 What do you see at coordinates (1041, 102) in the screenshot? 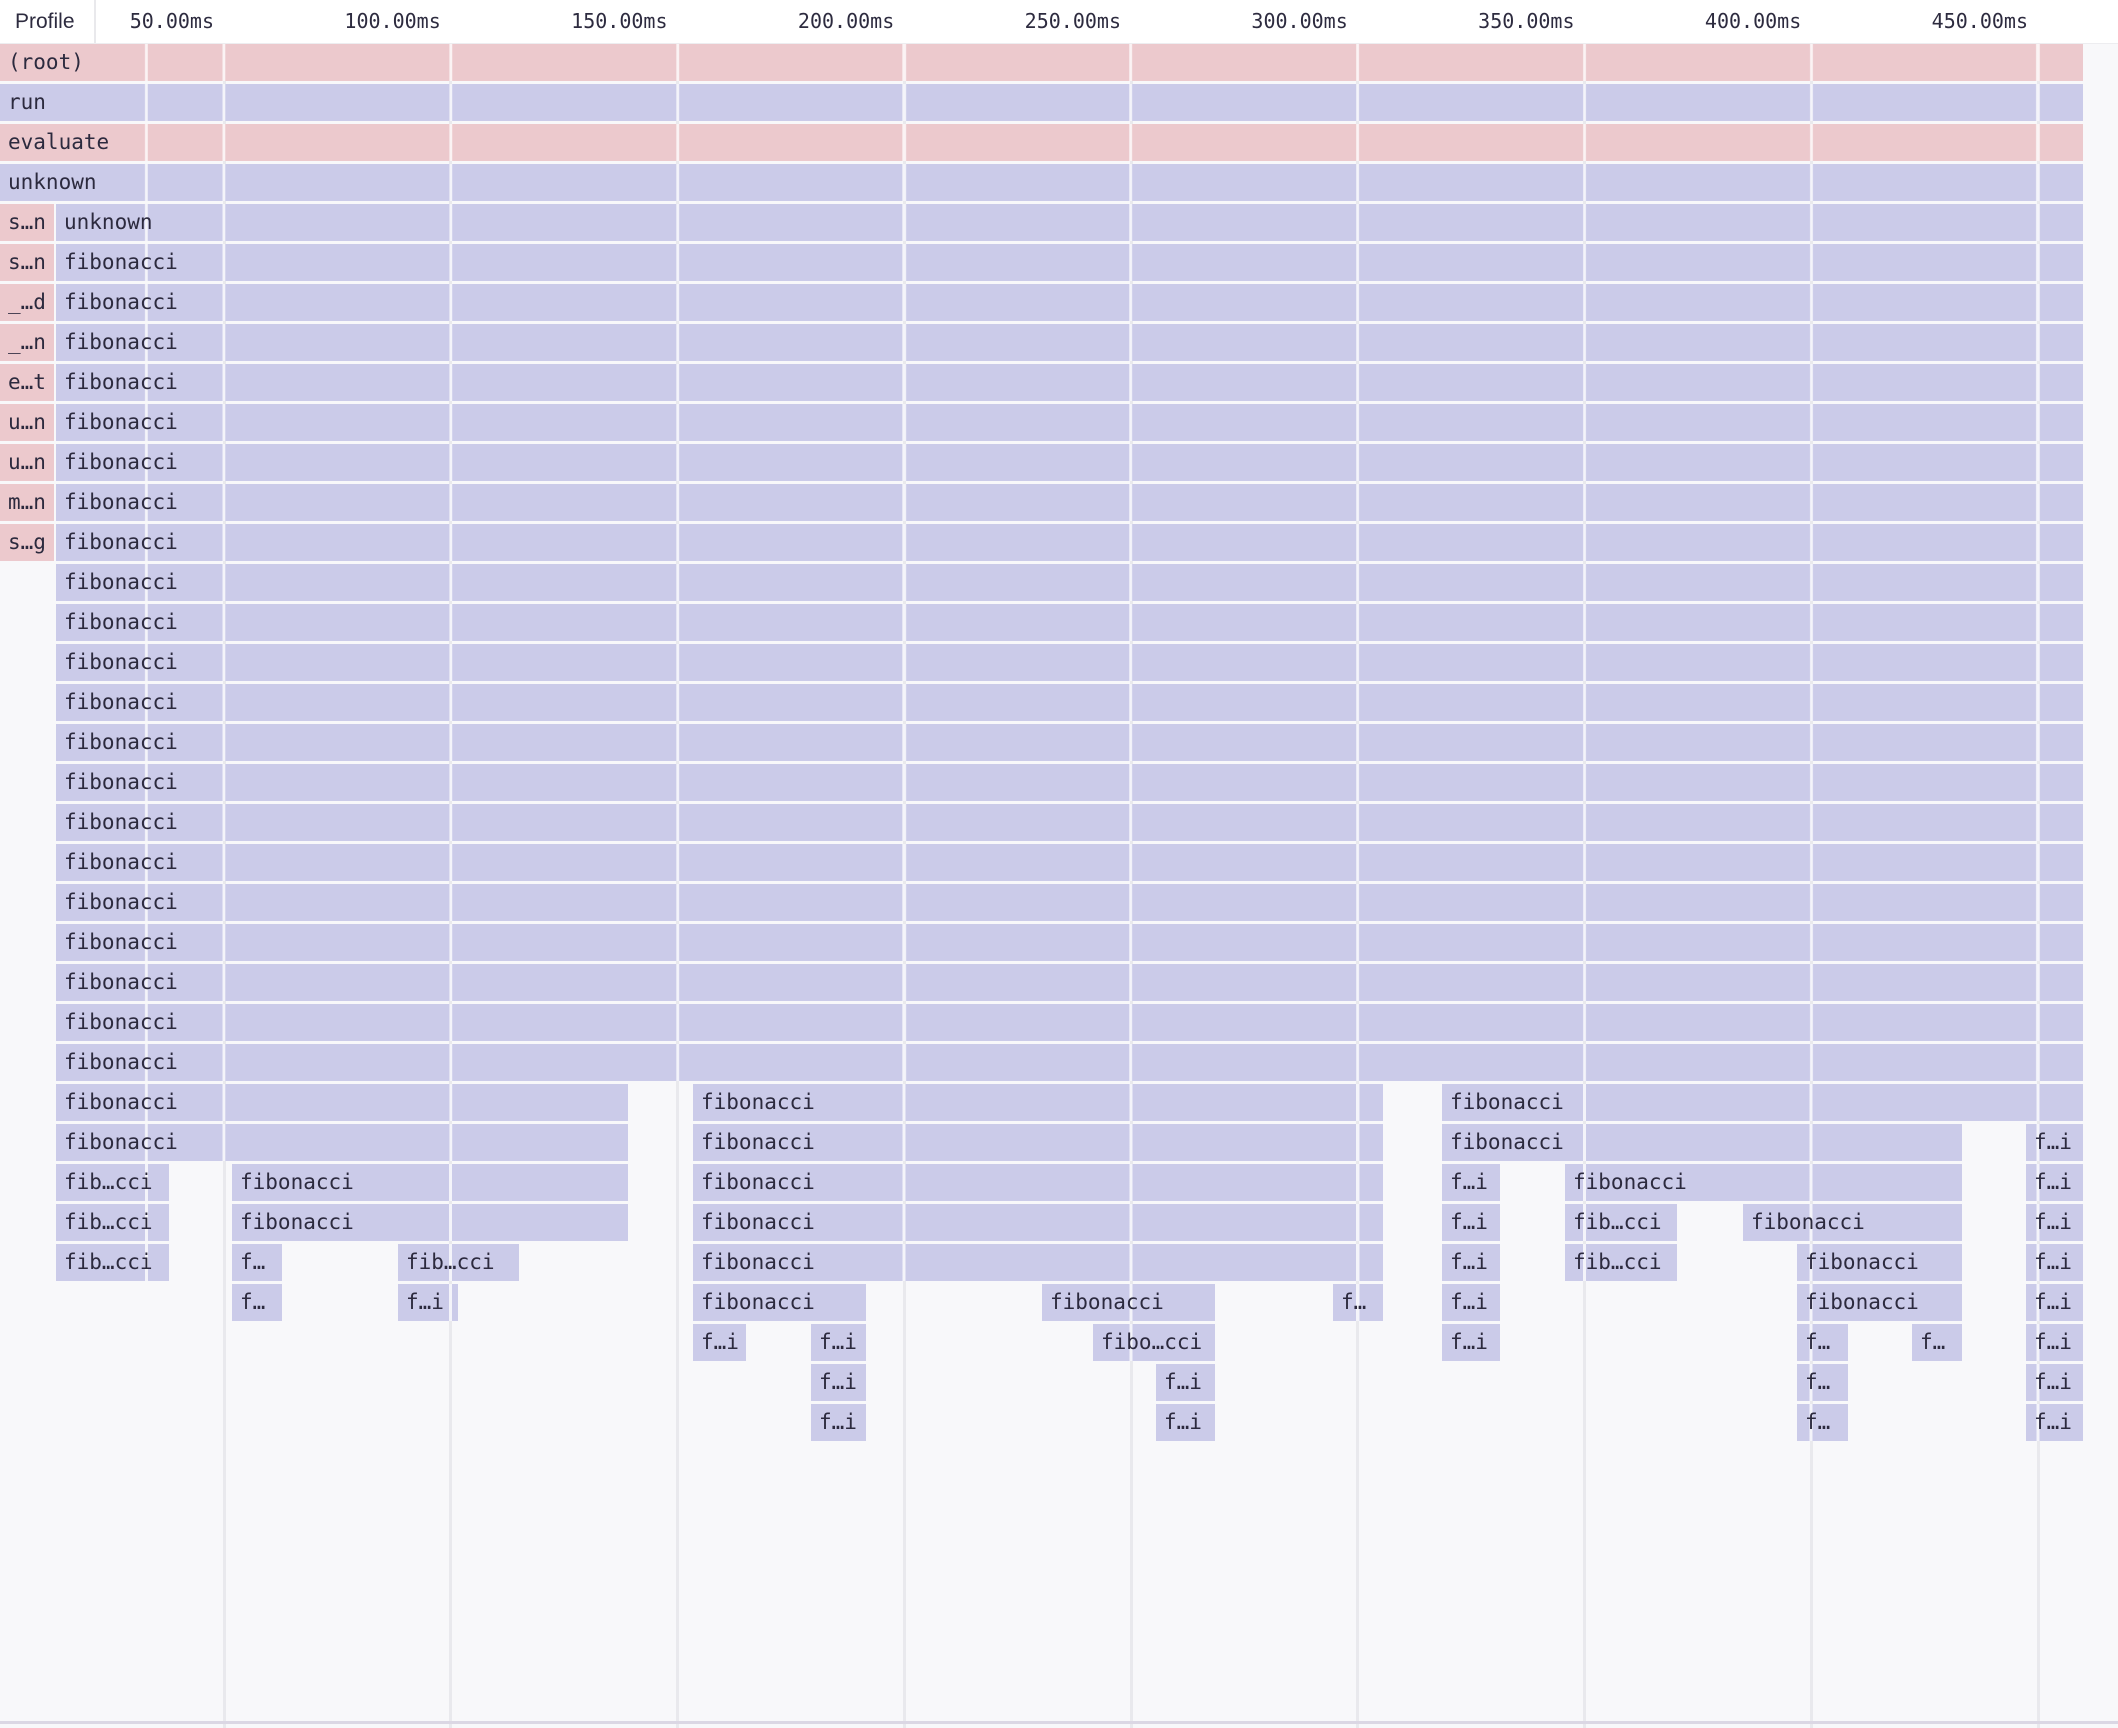
I see `flame-frame: run` at bounding box center [1041, 102].